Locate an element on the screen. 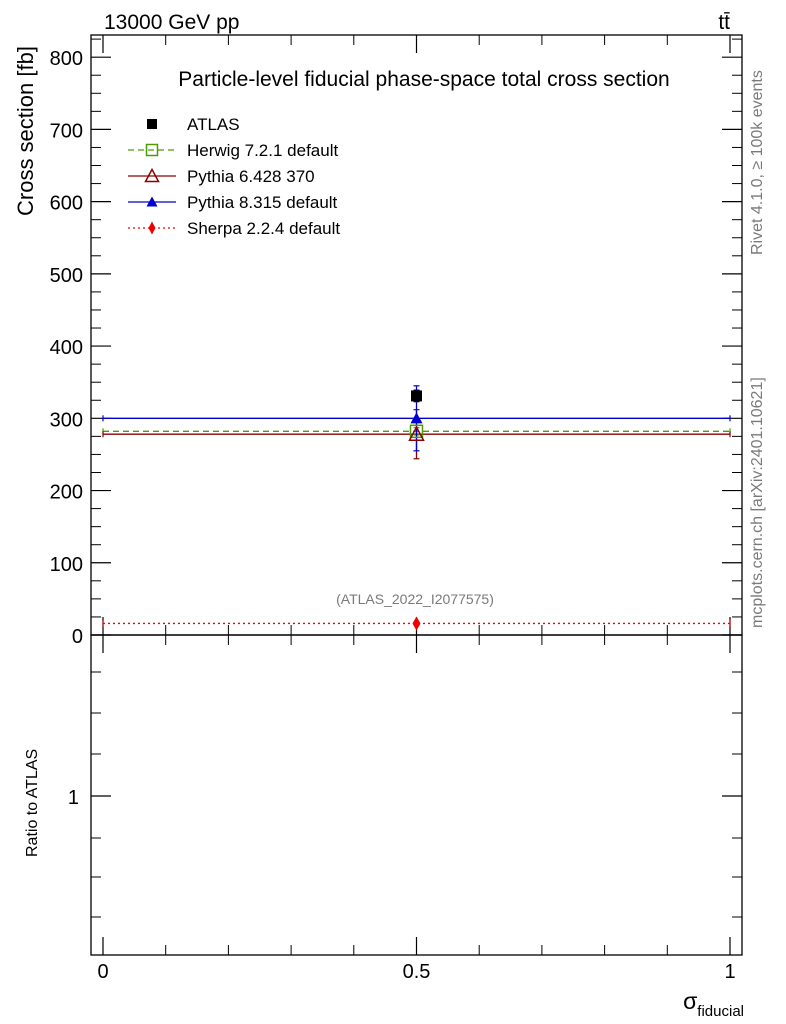 The width and height of the screenshot is (786, 1024). y-tick-label: 500 is located at coordinates (66, 276).